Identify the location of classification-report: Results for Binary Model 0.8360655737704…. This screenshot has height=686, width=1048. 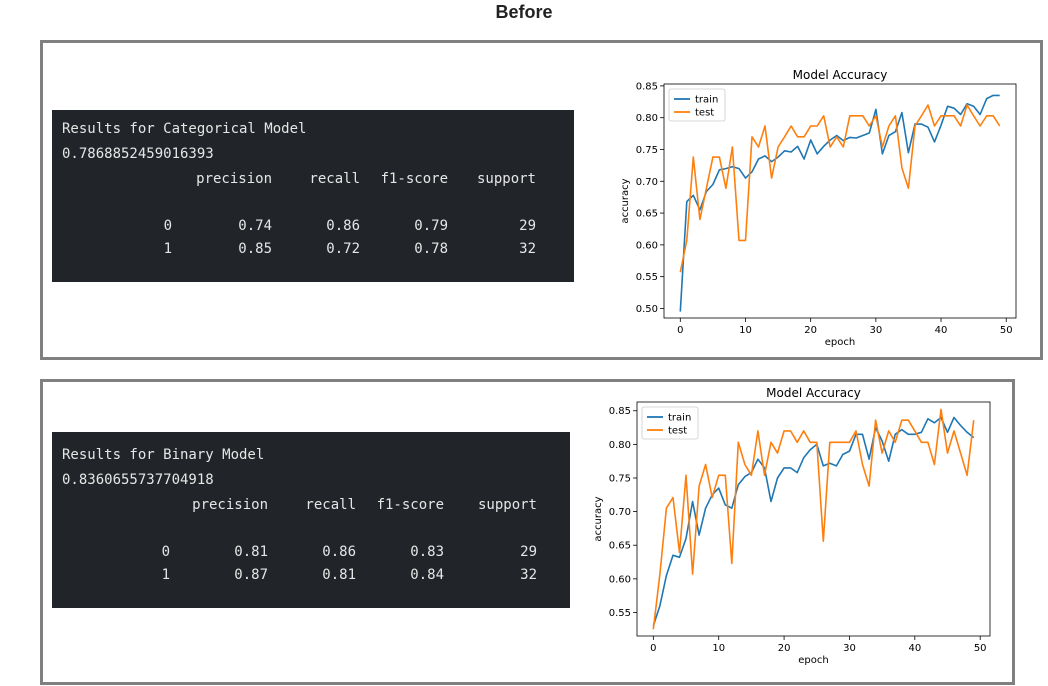
(311, 520).